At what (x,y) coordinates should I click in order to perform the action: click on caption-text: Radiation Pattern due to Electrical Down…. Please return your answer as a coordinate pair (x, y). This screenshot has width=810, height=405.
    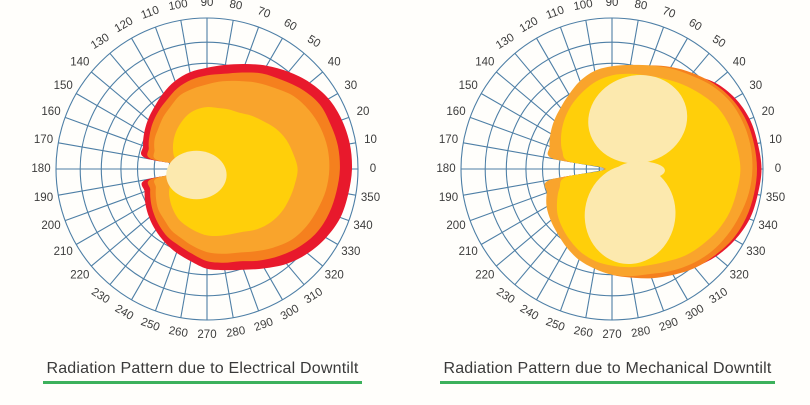
    Looking at the image, I should click on (202, 372).